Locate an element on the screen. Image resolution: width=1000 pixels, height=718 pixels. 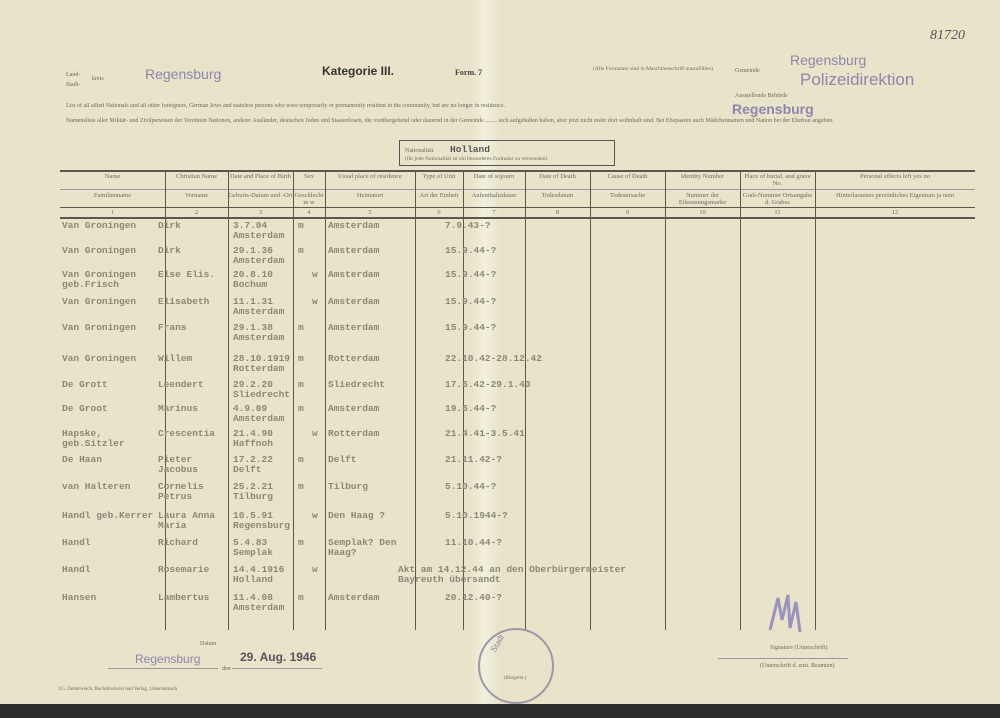
row-sojourn: 21.11.42-? is located at coordinates (474, 459).